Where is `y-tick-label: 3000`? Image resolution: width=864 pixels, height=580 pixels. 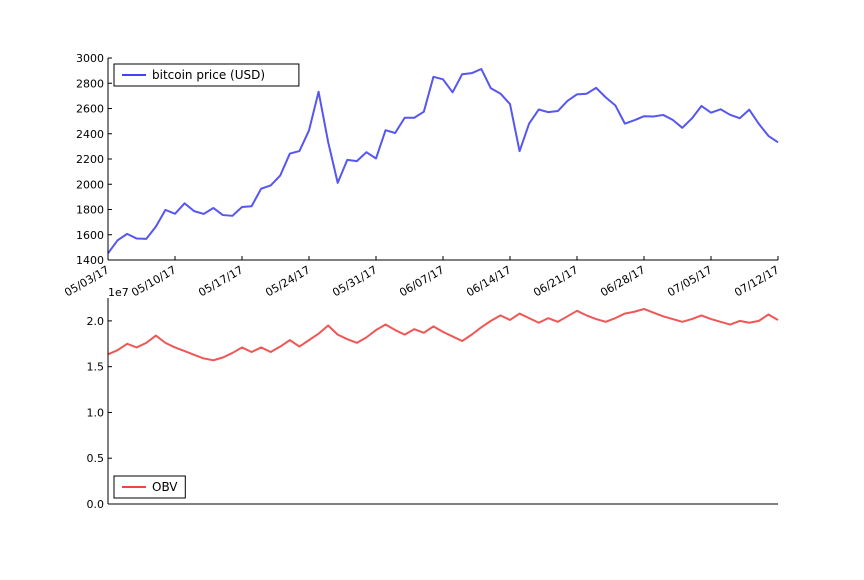 y-tick-label: 3000 is located at coordinates (90, 58).